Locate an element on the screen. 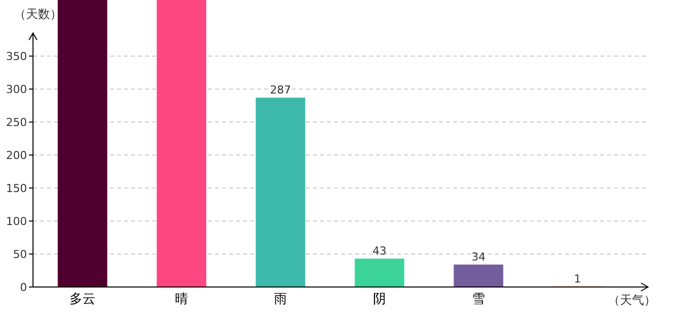  y-tick-label: 200 is located at coordinates (16, 155).